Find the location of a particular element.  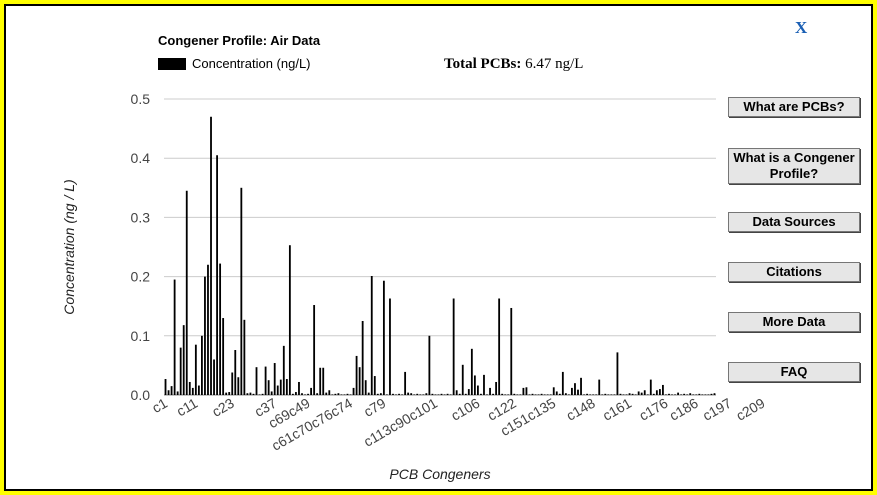

faq-button: FAQ is located at coordinates (794, 372).